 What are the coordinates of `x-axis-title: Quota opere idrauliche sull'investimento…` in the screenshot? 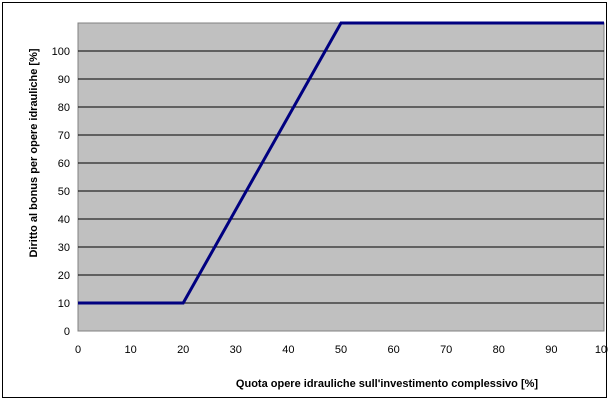 It's located at (387, 384).